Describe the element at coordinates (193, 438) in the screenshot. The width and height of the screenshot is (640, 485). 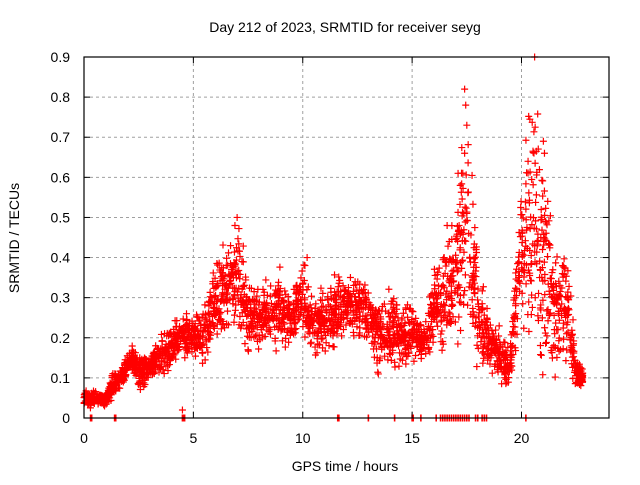
I see `x-tick-label: 5` at that location.